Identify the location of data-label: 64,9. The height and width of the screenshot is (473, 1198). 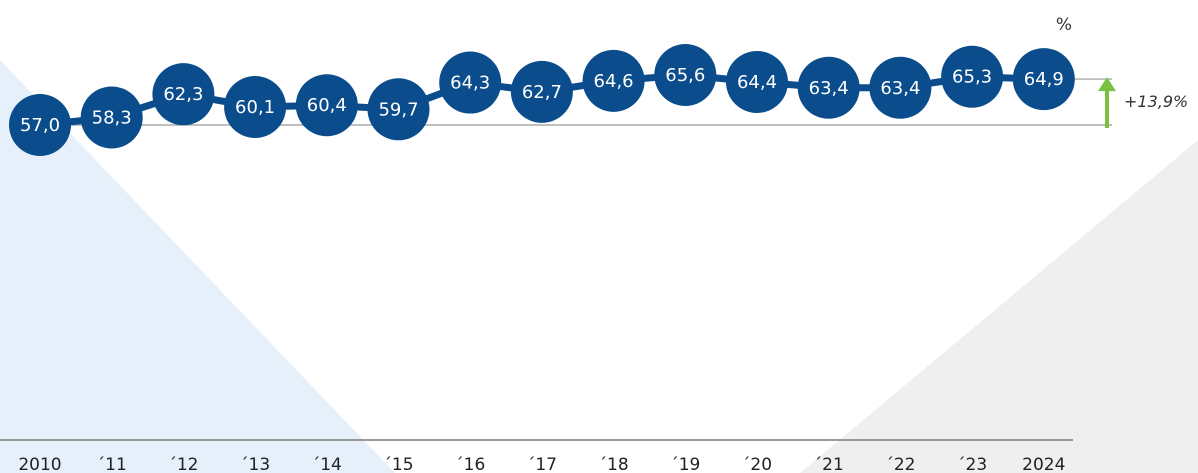
(1044, 79).